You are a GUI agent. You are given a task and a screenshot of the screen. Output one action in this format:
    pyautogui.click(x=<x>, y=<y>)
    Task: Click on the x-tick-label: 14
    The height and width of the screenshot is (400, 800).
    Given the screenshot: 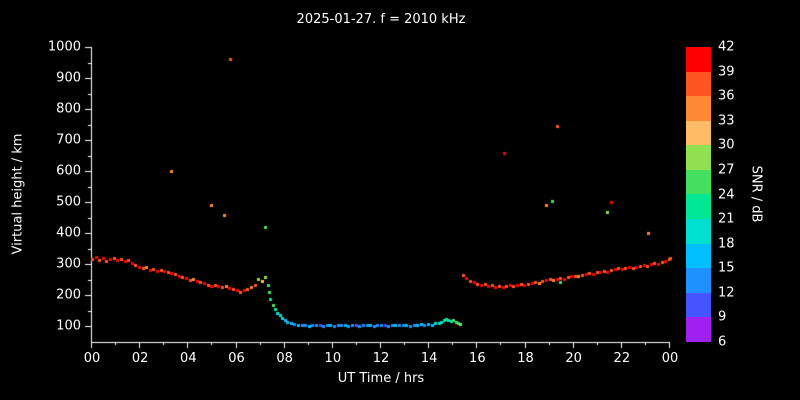 What is the action you would take?
    pyautogui.click(x=429, y=358)
    